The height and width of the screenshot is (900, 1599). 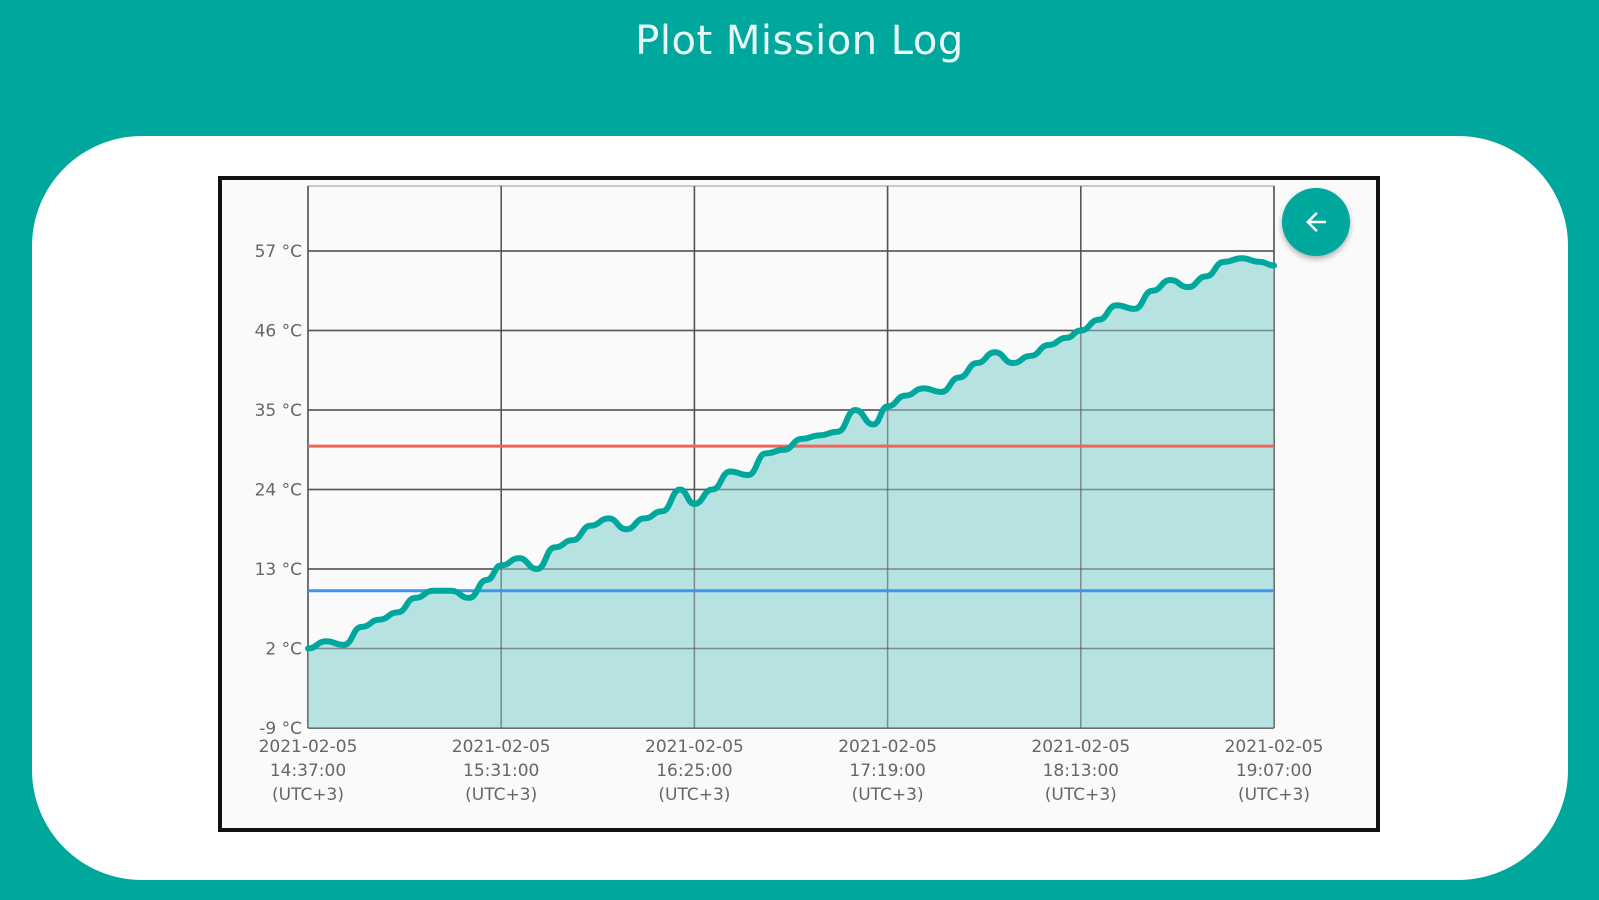 I want to click on x-tick-label: 17:19:00, so click(x=887, y=771).